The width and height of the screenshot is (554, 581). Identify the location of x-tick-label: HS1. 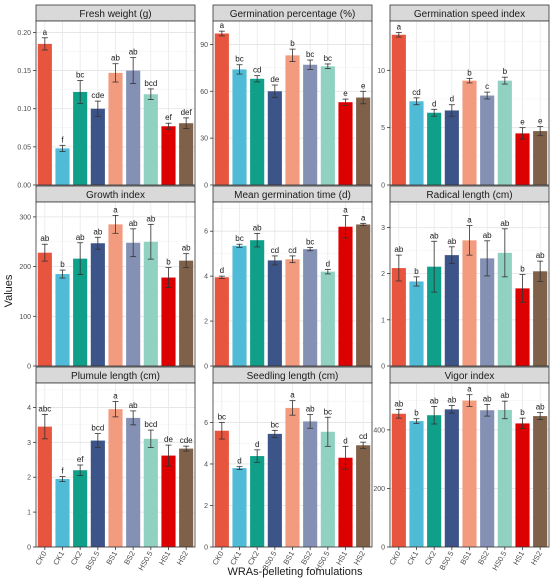
(341, 558).